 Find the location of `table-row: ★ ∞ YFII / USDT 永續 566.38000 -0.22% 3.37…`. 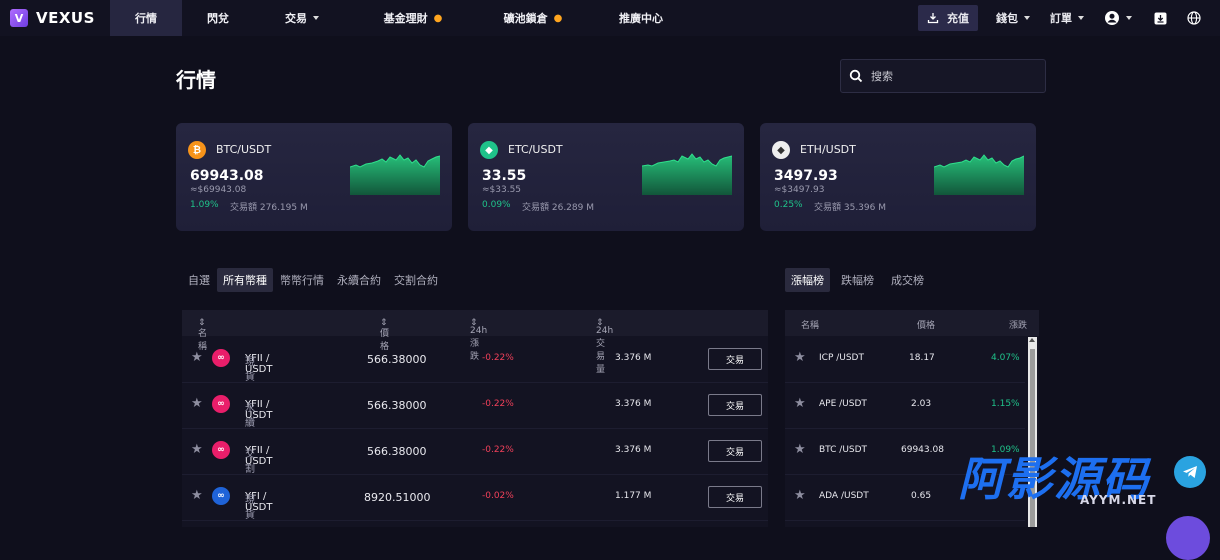

table-row: ★ ∞ YFII / USDT 永續 566.38000 -0.22% 3.37… is located at coordinates (475, 405).